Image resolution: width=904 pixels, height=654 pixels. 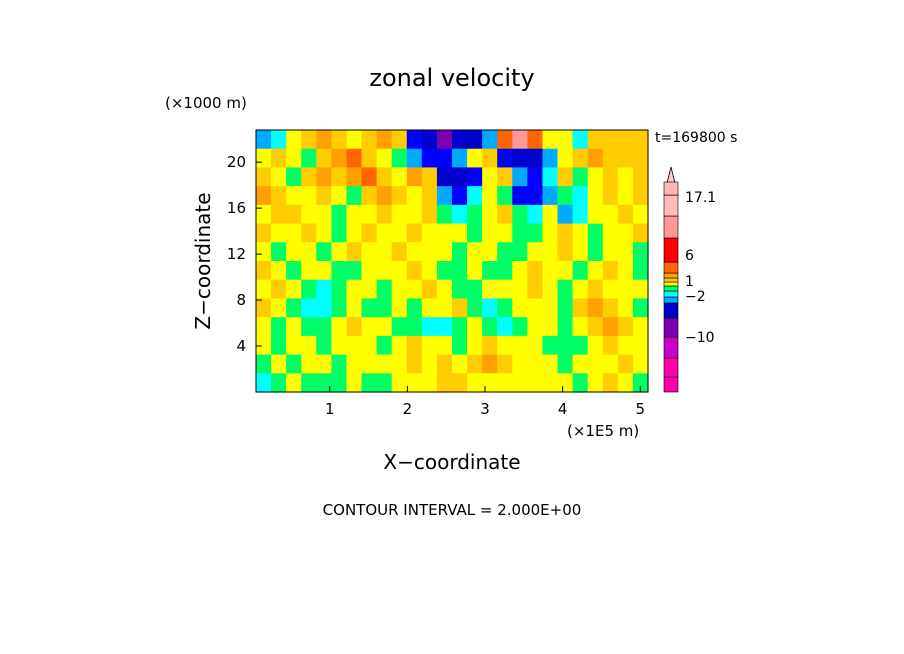 I want to click on x-tick-label: 5, so click(x=640, y=409).